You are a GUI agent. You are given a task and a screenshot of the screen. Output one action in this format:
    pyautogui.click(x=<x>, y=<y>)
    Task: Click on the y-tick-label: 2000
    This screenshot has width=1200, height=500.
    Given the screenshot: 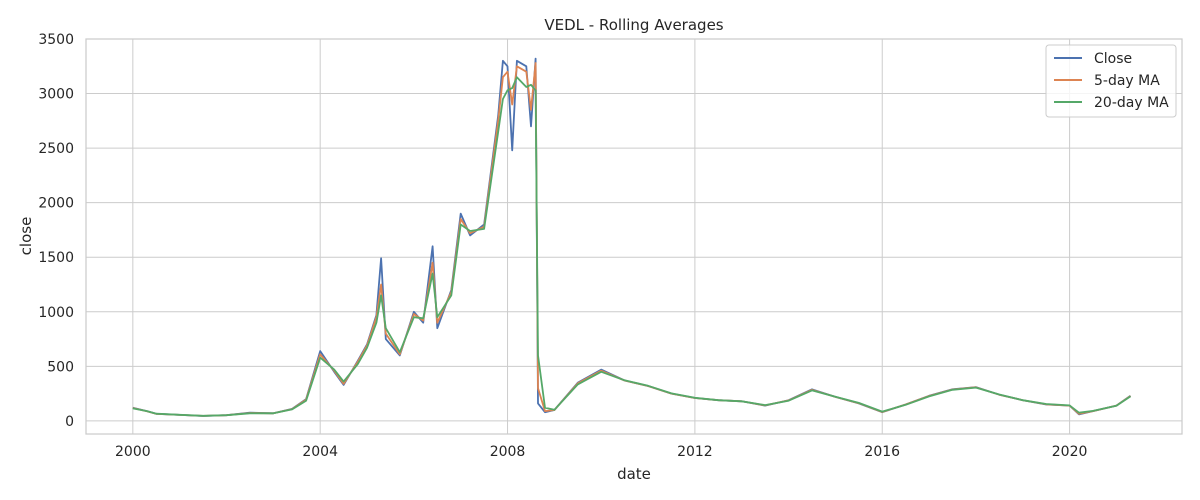 What is the action you would take?
    pyautogui.click(x=56, y=204)
    